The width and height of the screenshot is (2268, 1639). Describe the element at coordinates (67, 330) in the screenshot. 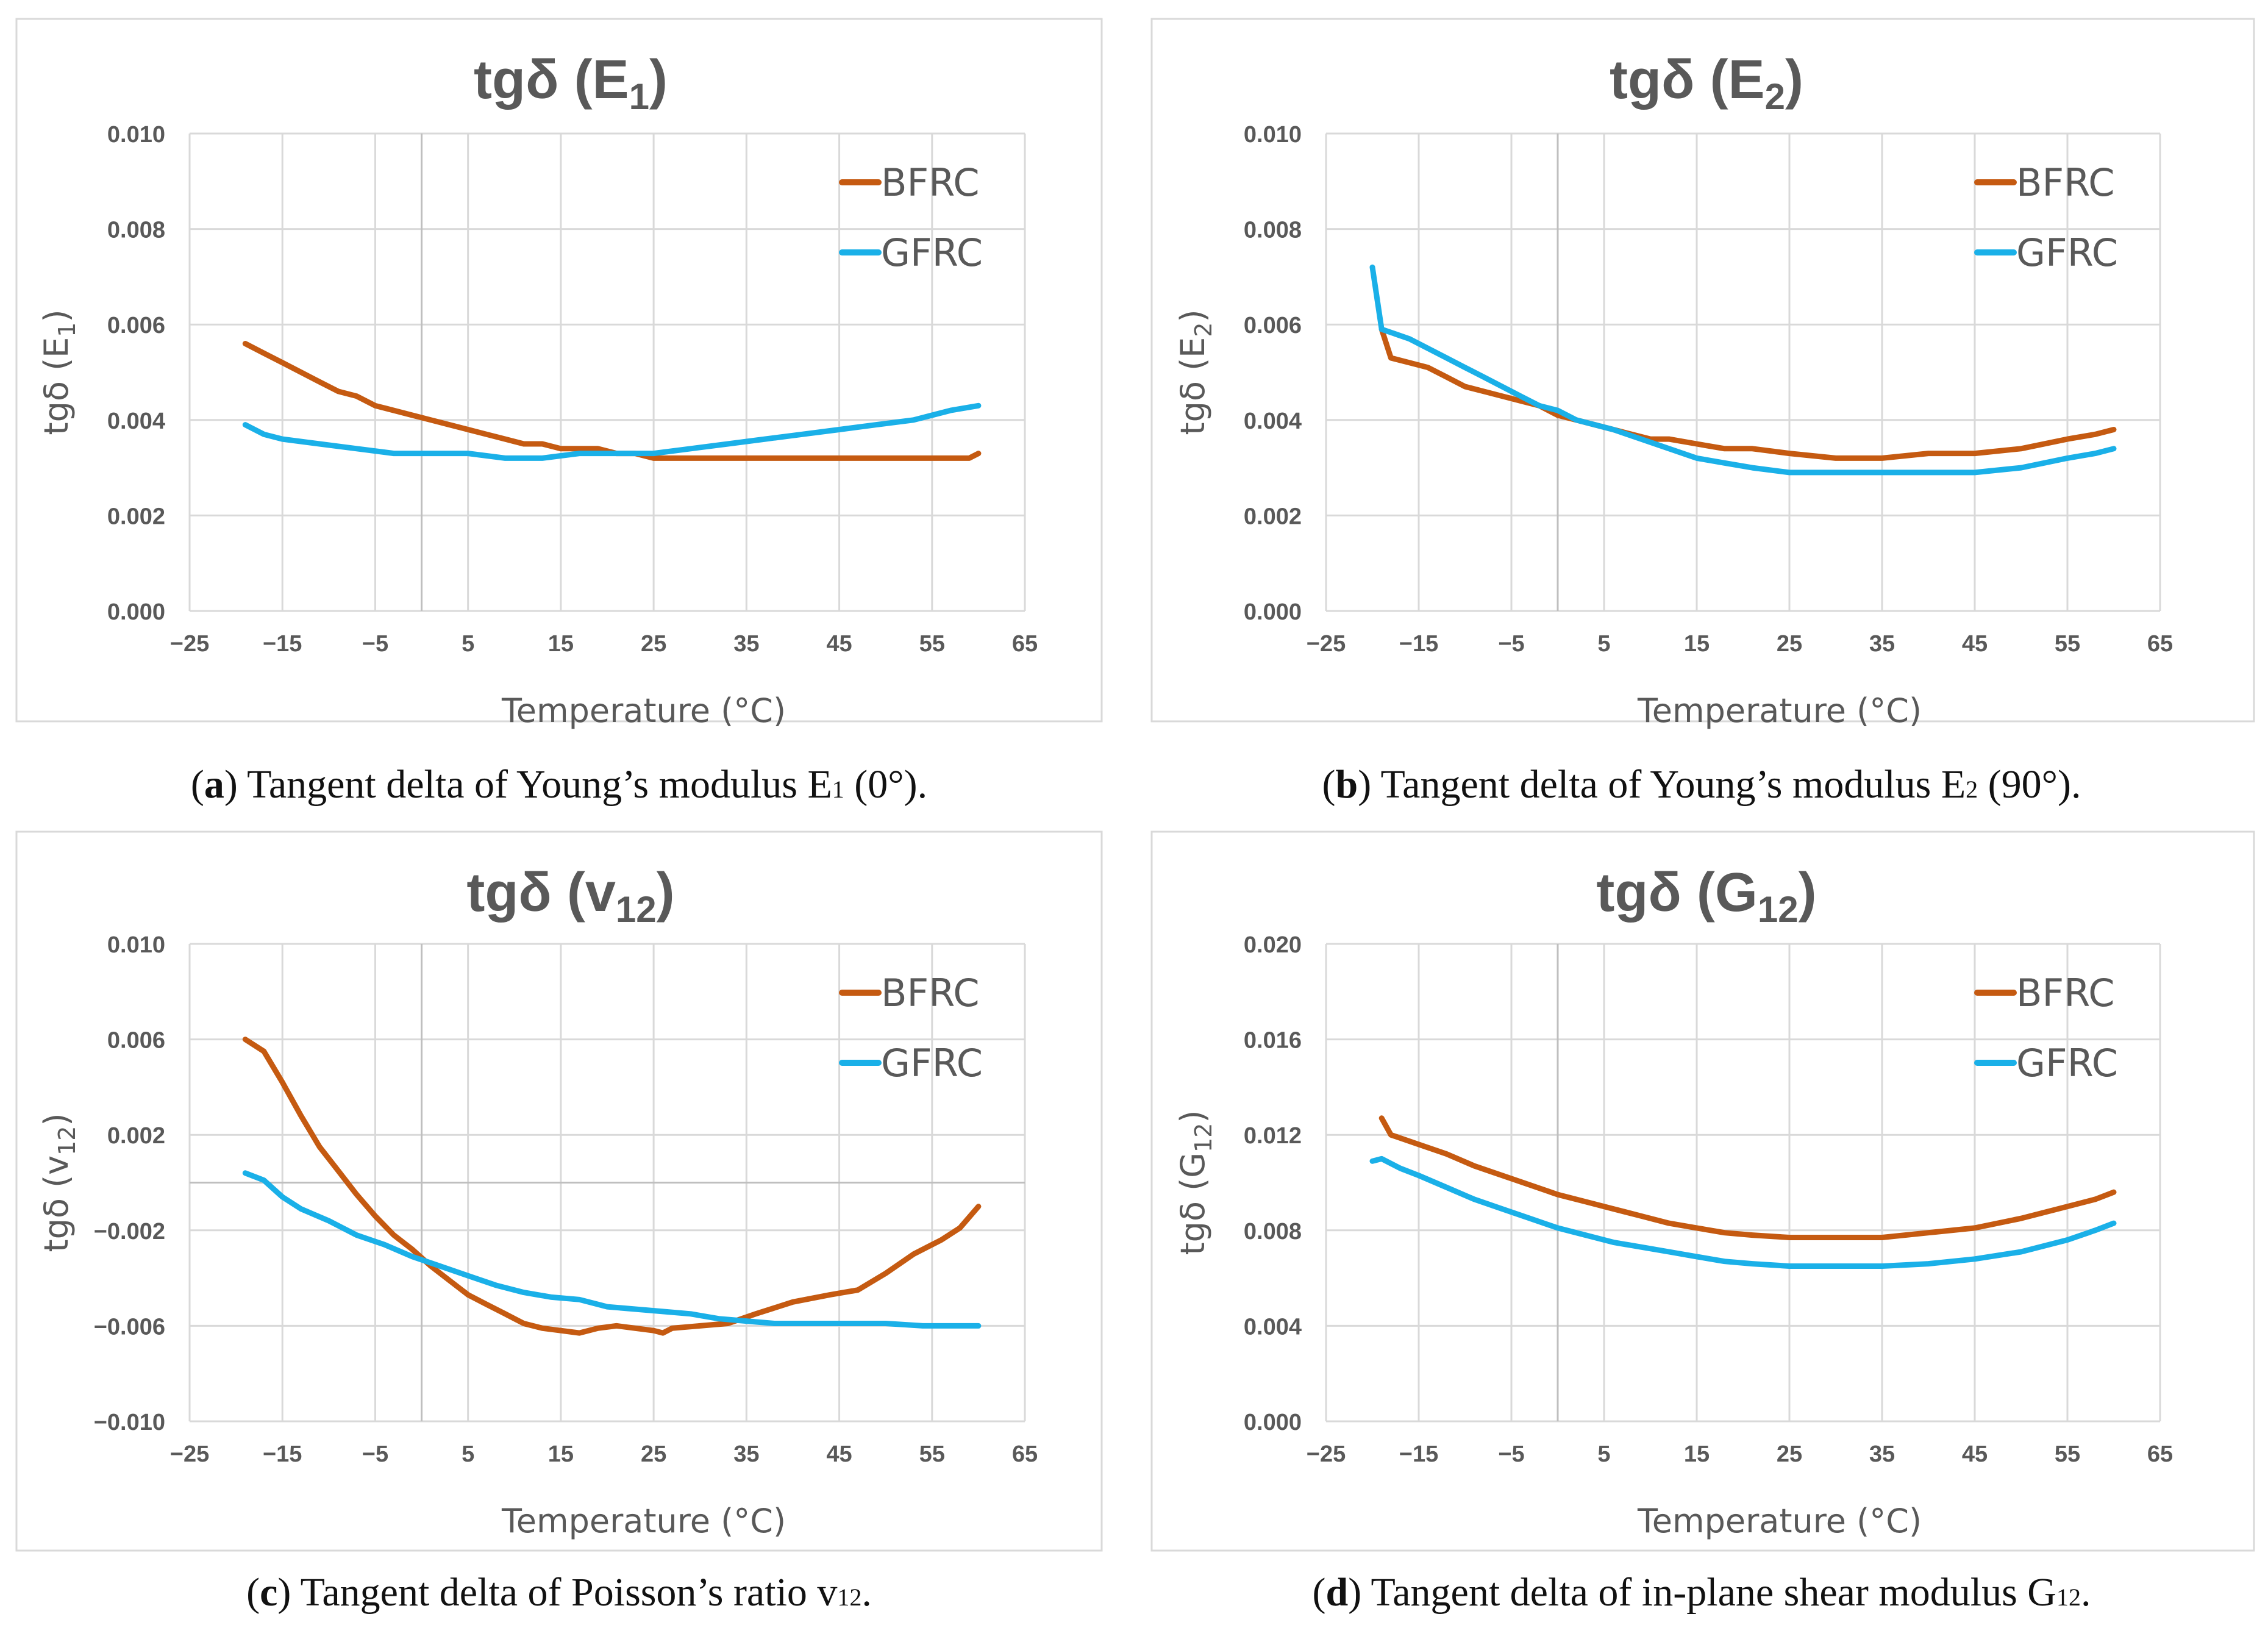

I see `y-axis-label-subscript: 1` at that location.